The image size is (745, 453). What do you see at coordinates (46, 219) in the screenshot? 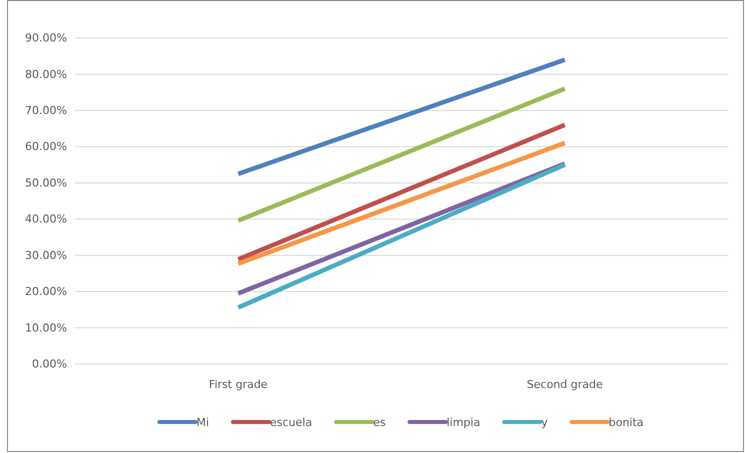
I see `y-tick-label: 40.00%` at bounding box center [46, 219].